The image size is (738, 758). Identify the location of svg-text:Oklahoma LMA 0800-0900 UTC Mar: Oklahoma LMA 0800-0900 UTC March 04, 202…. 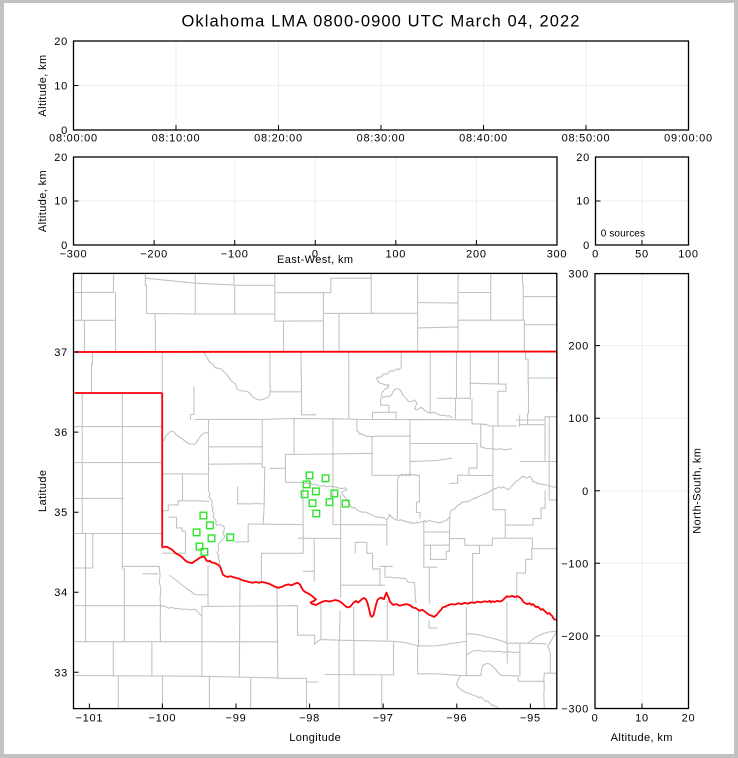
(380, 22).